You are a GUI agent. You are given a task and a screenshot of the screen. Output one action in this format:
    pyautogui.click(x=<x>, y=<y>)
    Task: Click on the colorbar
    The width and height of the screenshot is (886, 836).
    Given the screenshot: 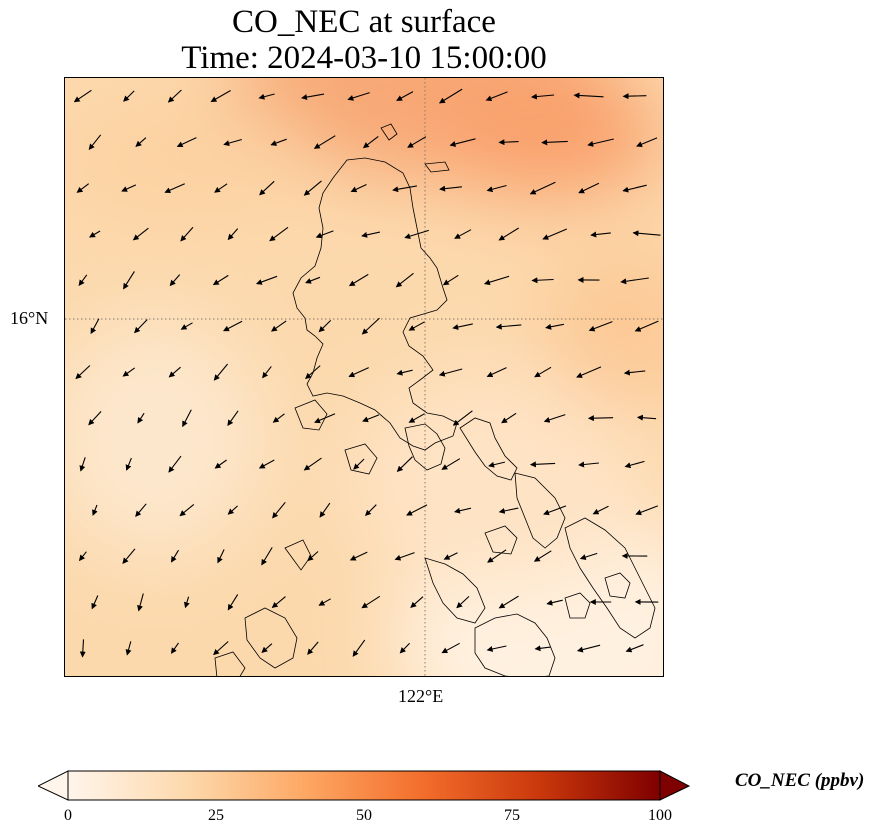 What is the action you would take?
    pyautogui.click(x=363, y=786)
    